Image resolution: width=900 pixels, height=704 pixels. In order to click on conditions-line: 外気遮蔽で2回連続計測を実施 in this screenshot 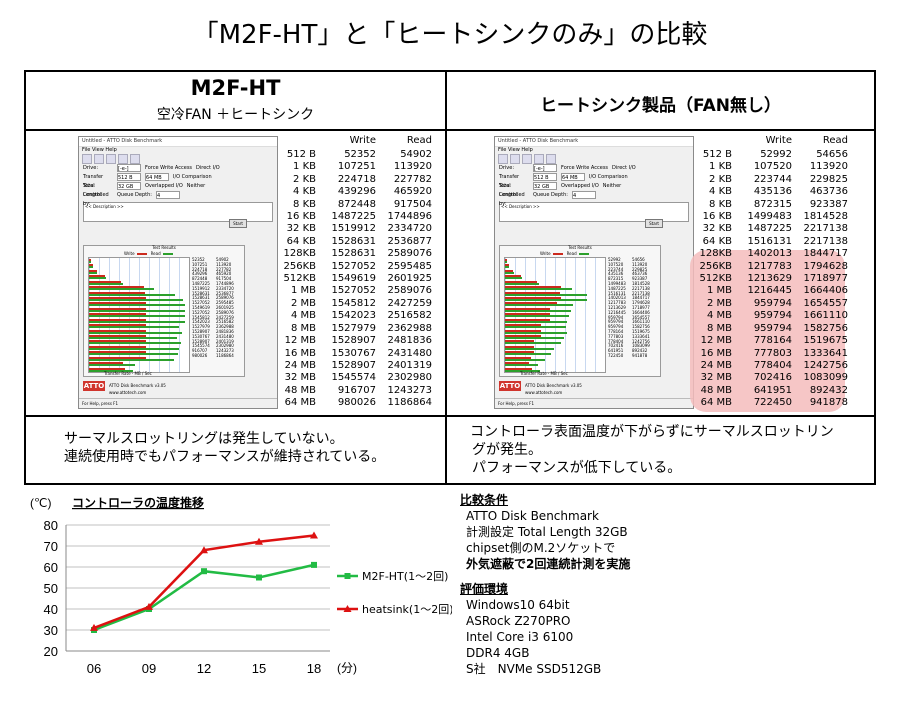, I will do `click(548, 564)`.